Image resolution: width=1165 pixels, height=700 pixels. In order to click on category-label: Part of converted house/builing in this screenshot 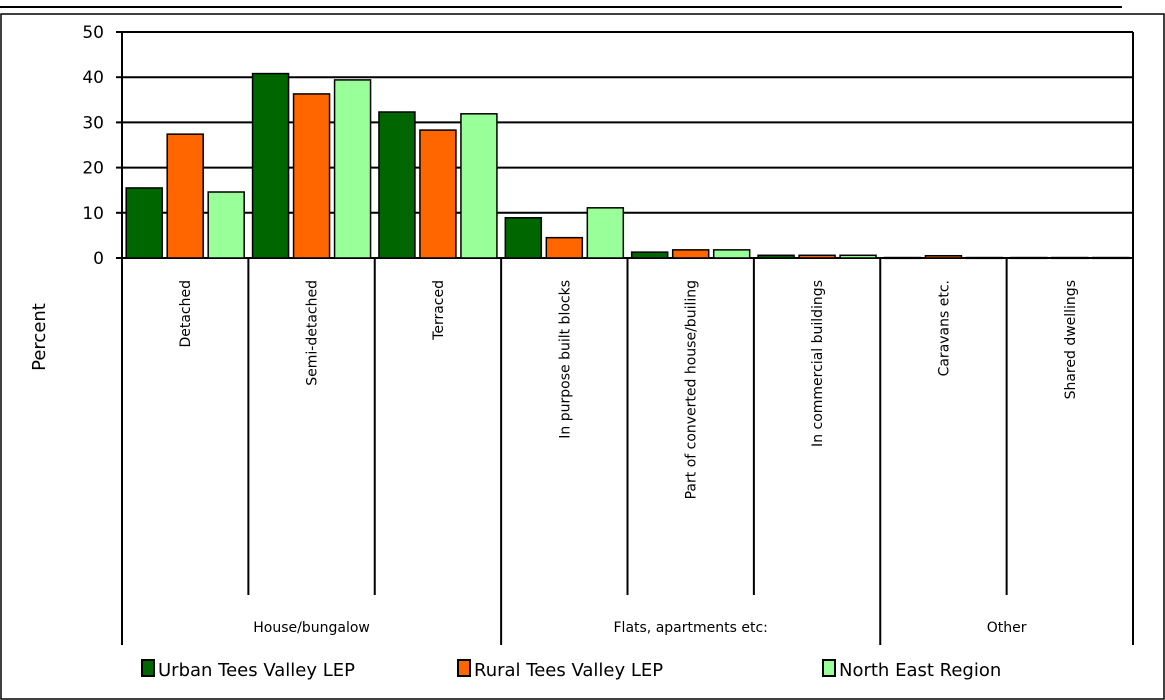, I will do `click(692, 389)`.